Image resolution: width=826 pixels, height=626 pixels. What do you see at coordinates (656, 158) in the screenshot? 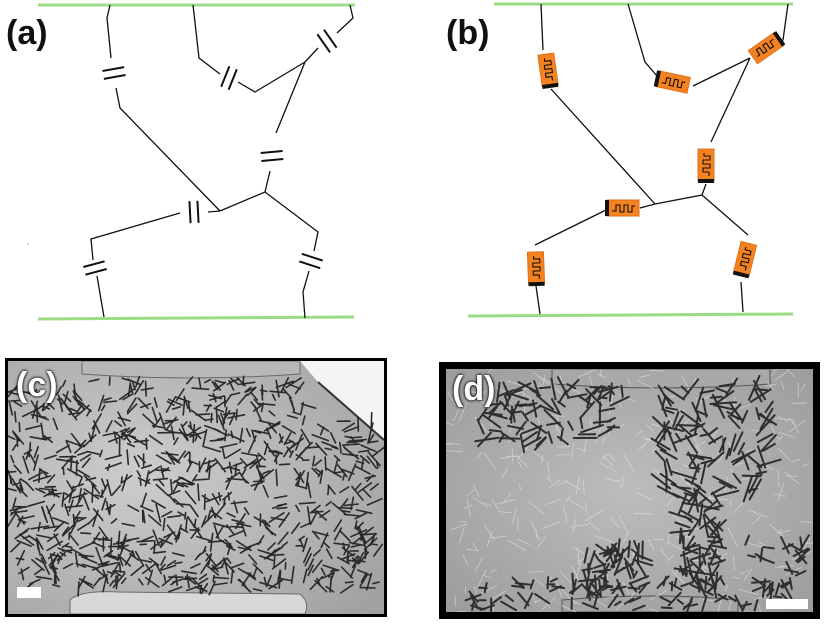
I see `resistor-icon` at bounding box center [656, 158].